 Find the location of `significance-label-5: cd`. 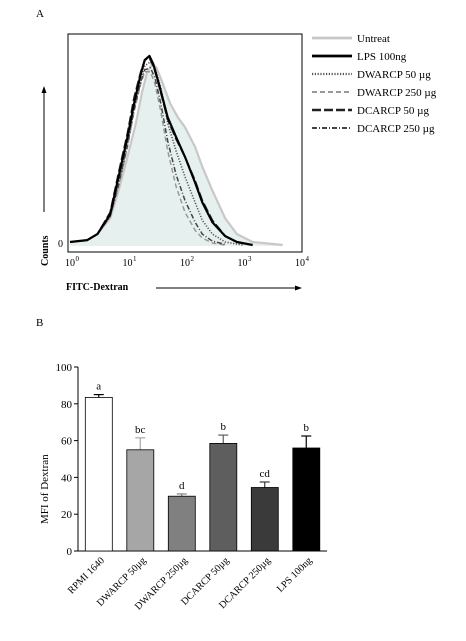

significance-label-5: cd is located at coordinates (265, 474).